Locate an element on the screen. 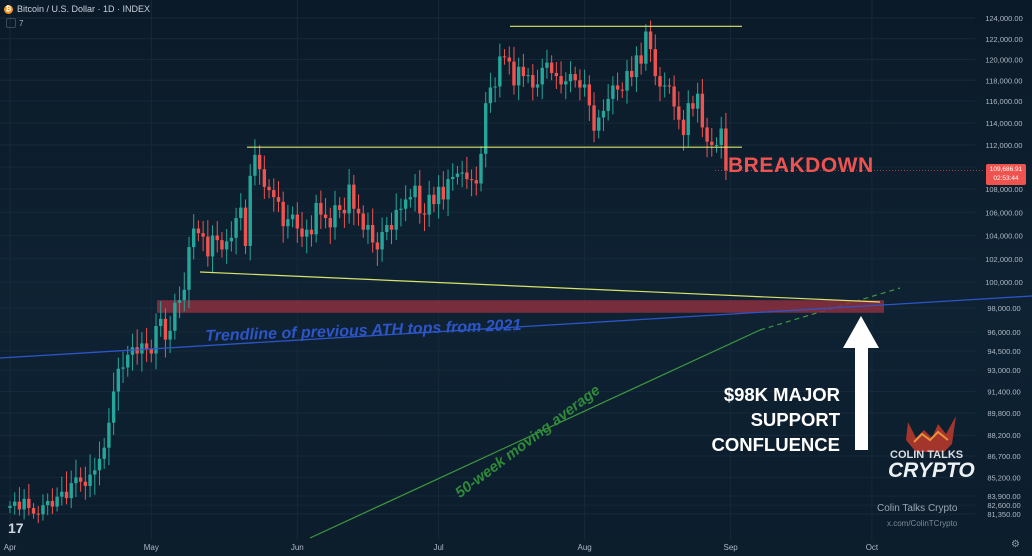 The image size is (1032, 556). chart-header: ₿ Bitcoin / U.S. Dollar · 1D · INDEX is located at coordinates (77, 9).